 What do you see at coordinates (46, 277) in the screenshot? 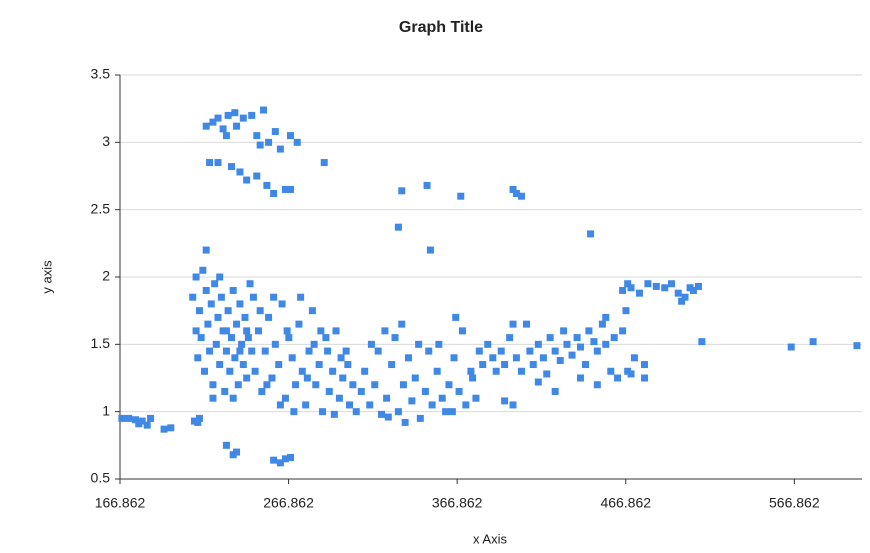
I see `y-axis-label: y axis` at bounding box center [46, 277].